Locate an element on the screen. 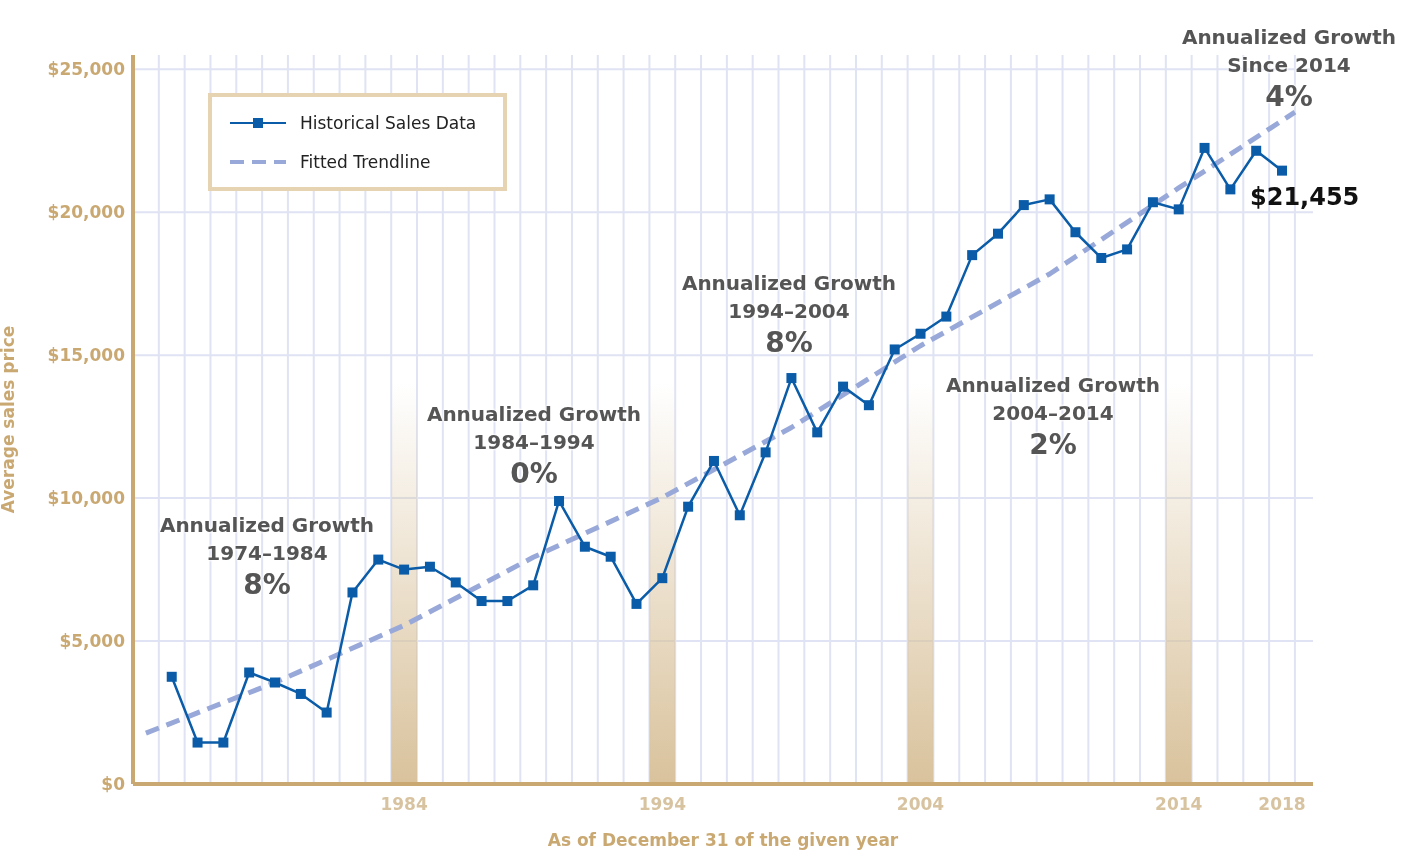 The height and width of the screenshot is (854, 1410). y-tick-label: $5,000 is located at coordinates (92, 641).